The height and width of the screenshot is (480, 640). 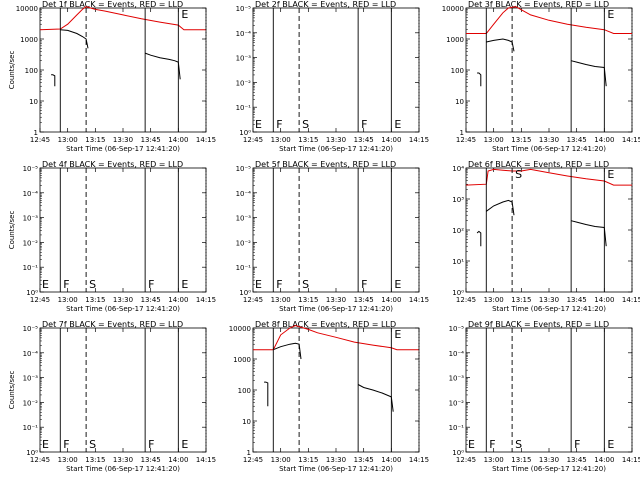 What do you see at coordinates (244, 219) in the screenshot?
I see `y-tick-label: 10⁻³` at bounding box center [244, 219].